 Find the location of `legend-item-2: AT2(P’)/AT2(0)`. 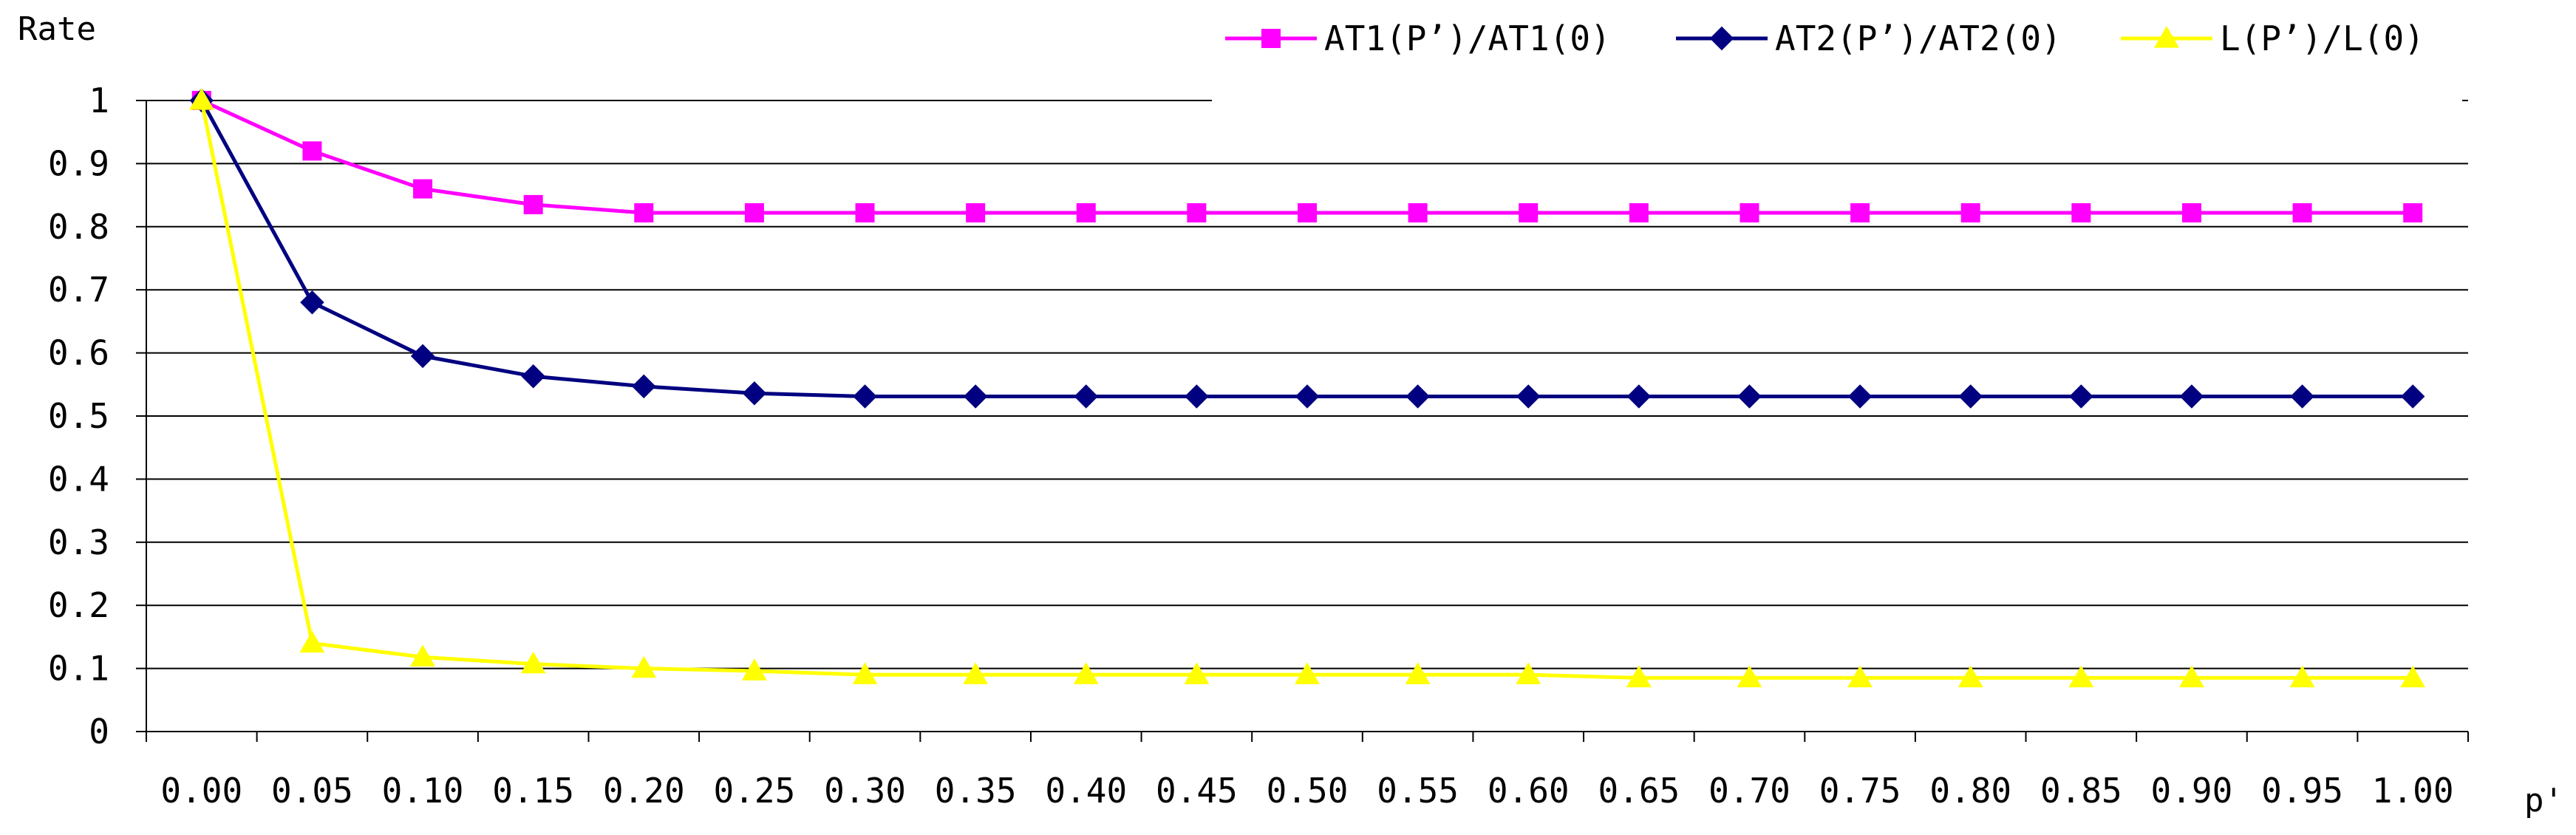

legend-item-2: AT2(P’)/AT2(0) is located at coordinates (1869, 38).